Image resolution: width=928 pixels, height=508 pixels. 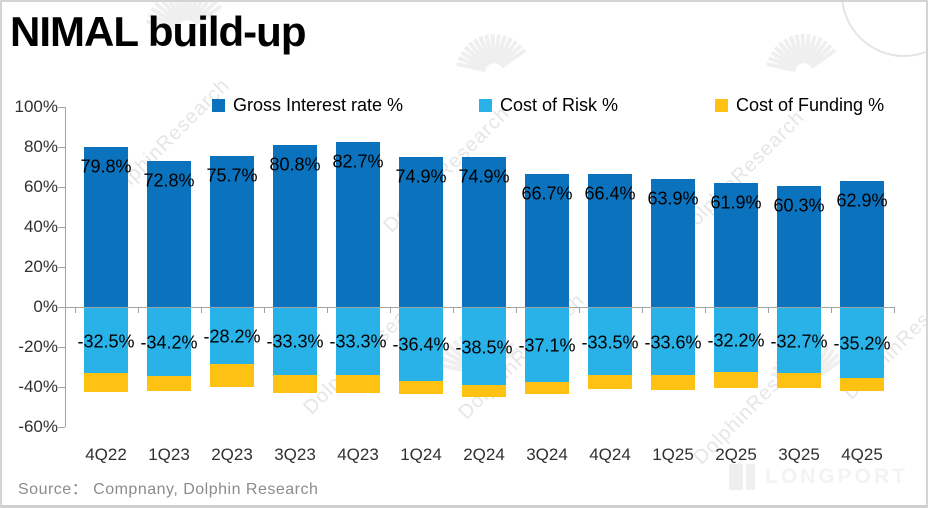 What do you see at coordinates (799, 454) in the screenshot?
I see `x-tick-label-3Q25: 3Q25` at bounding box center [799, 454].